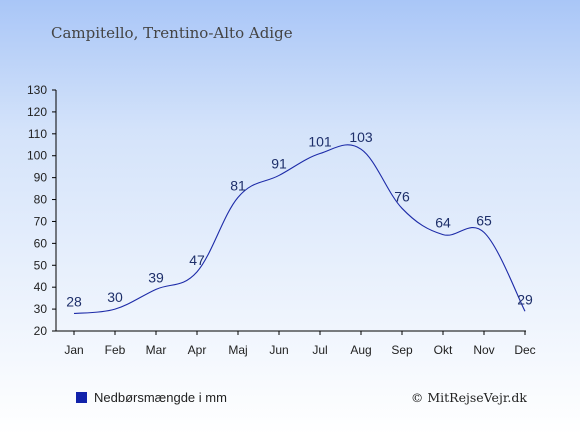 The width and height of the screenshot is (580, 435). What do you see at coordinates (525, 299) in the screenshot?
I see `data-label: 29` at bounding box center [525, 299].